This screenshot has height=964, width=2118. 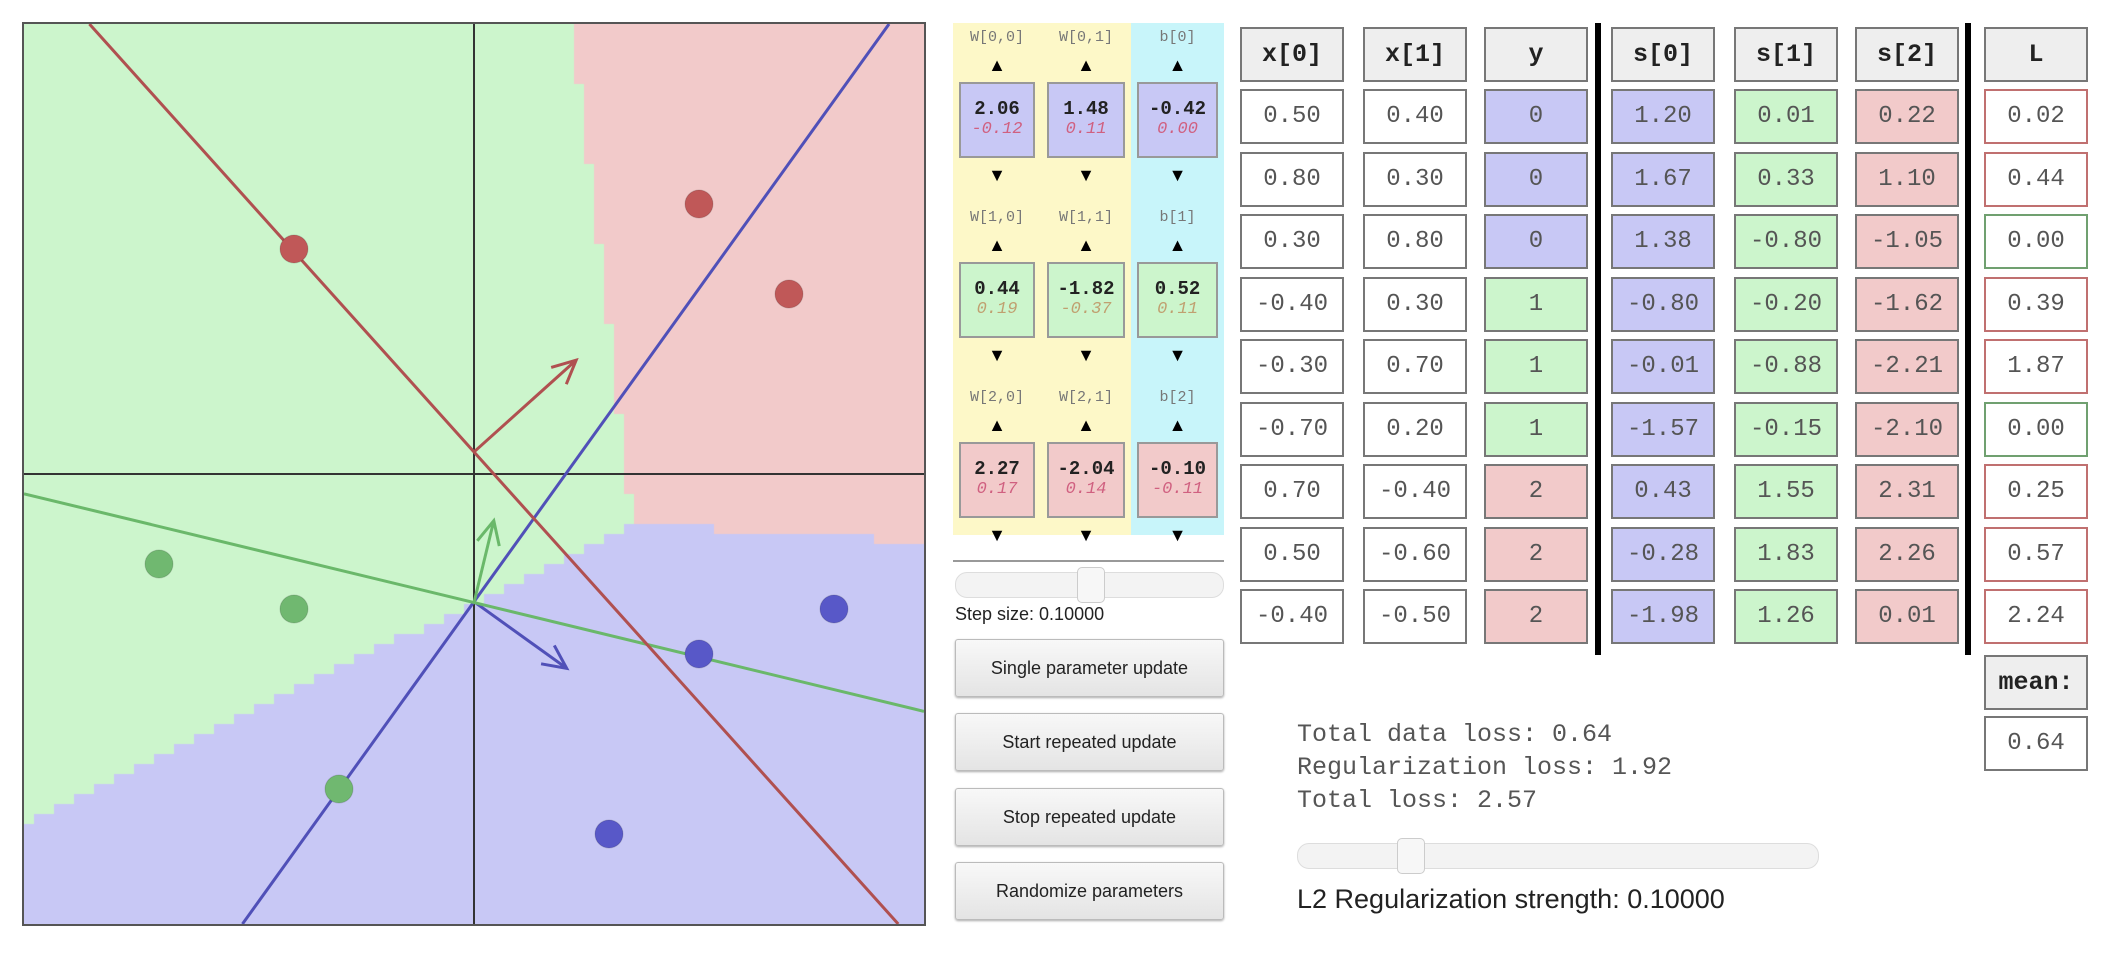 What do you see at coordinates (997, 120) in the screenshot?
I see `param-value-box: 2.06 -0.12` at bounding box center [997, 120].